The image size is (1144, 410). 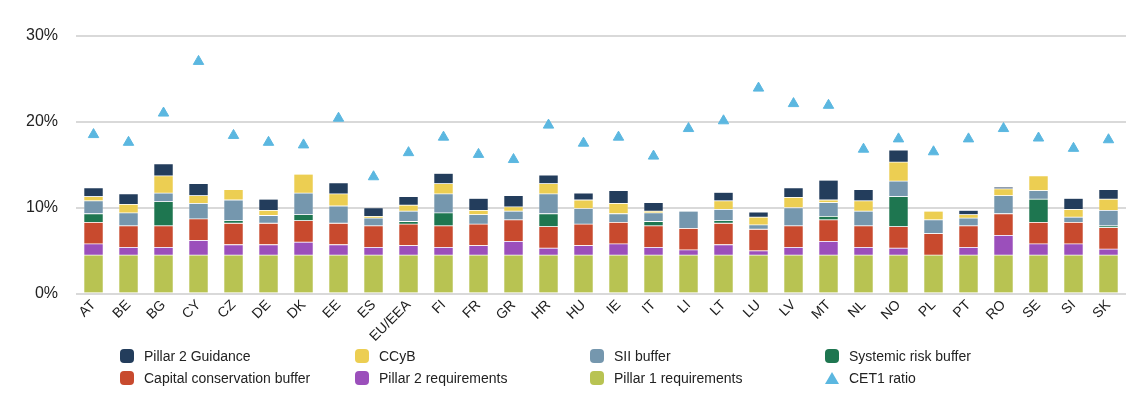 I want to click on legend-label: Capital conservation buffer, so click(x=227, y=378).